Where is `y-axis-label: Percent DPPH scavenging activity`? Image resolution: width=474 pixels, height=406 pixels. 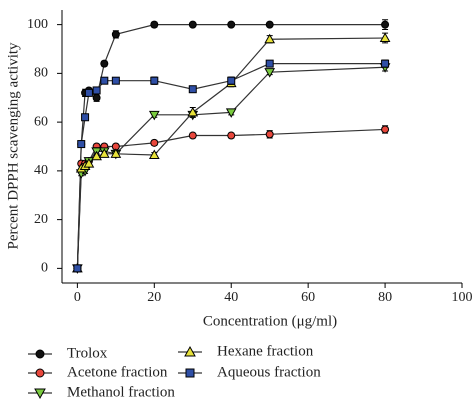 y-axis-label: Percent DPPH scavenging activity is located at coordinates (13, 146).